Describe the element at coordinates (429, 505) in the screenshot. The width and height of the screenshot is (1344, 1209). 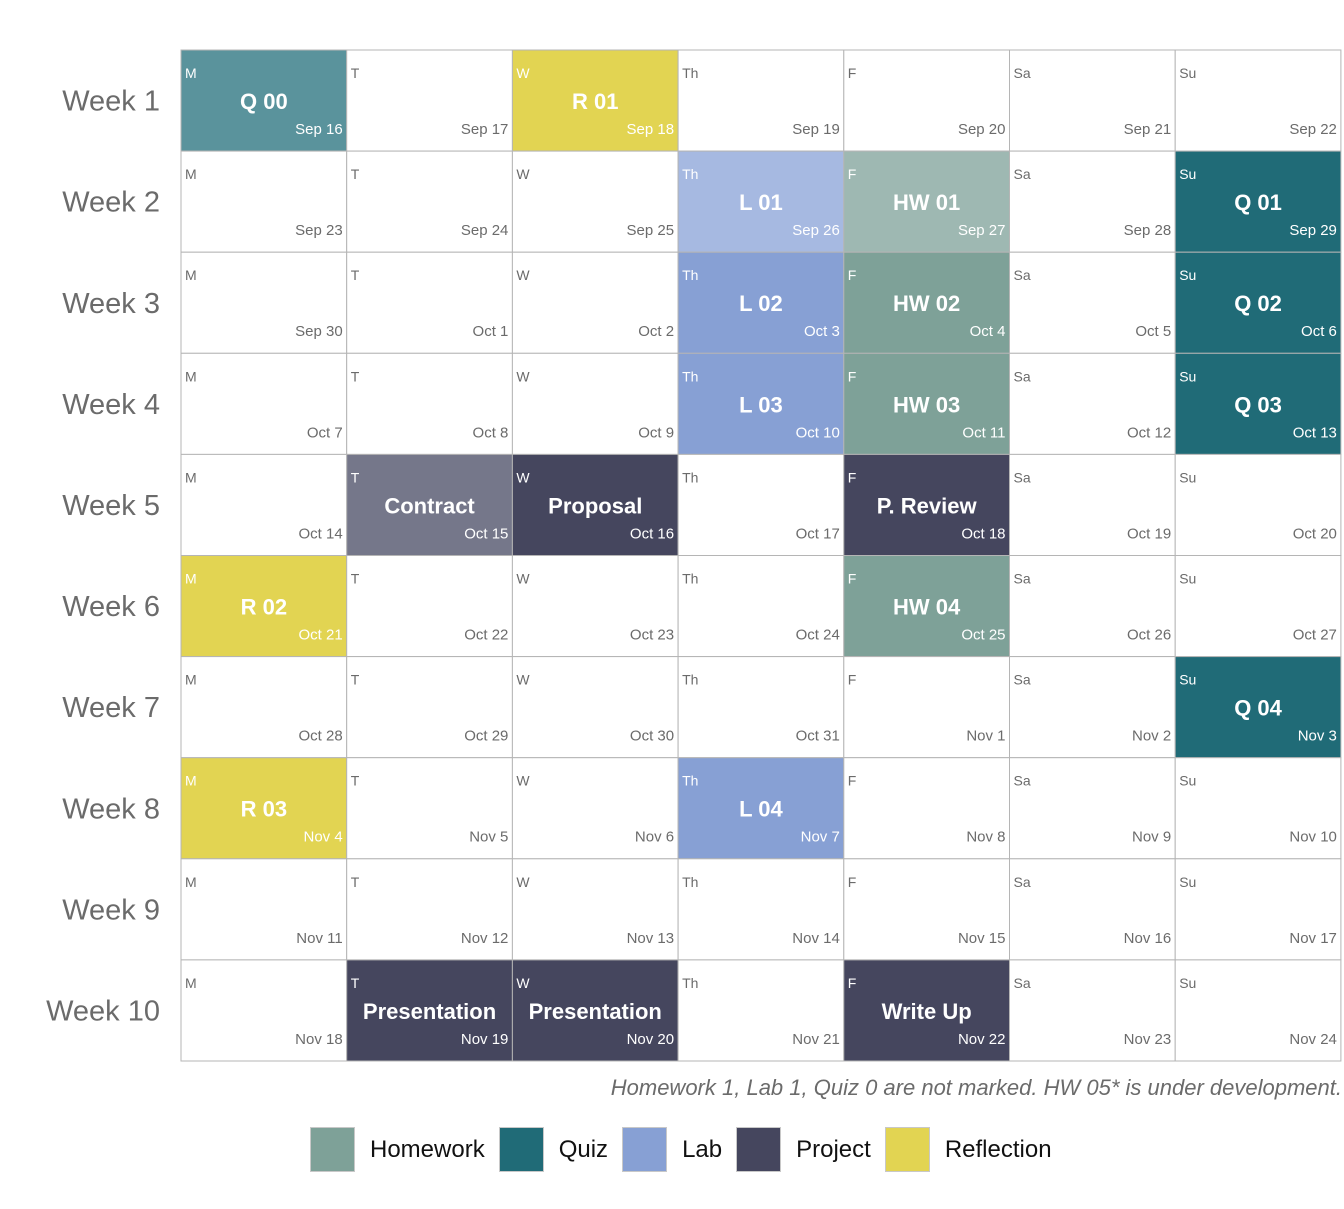
I see `event-label: Contract` at that location.